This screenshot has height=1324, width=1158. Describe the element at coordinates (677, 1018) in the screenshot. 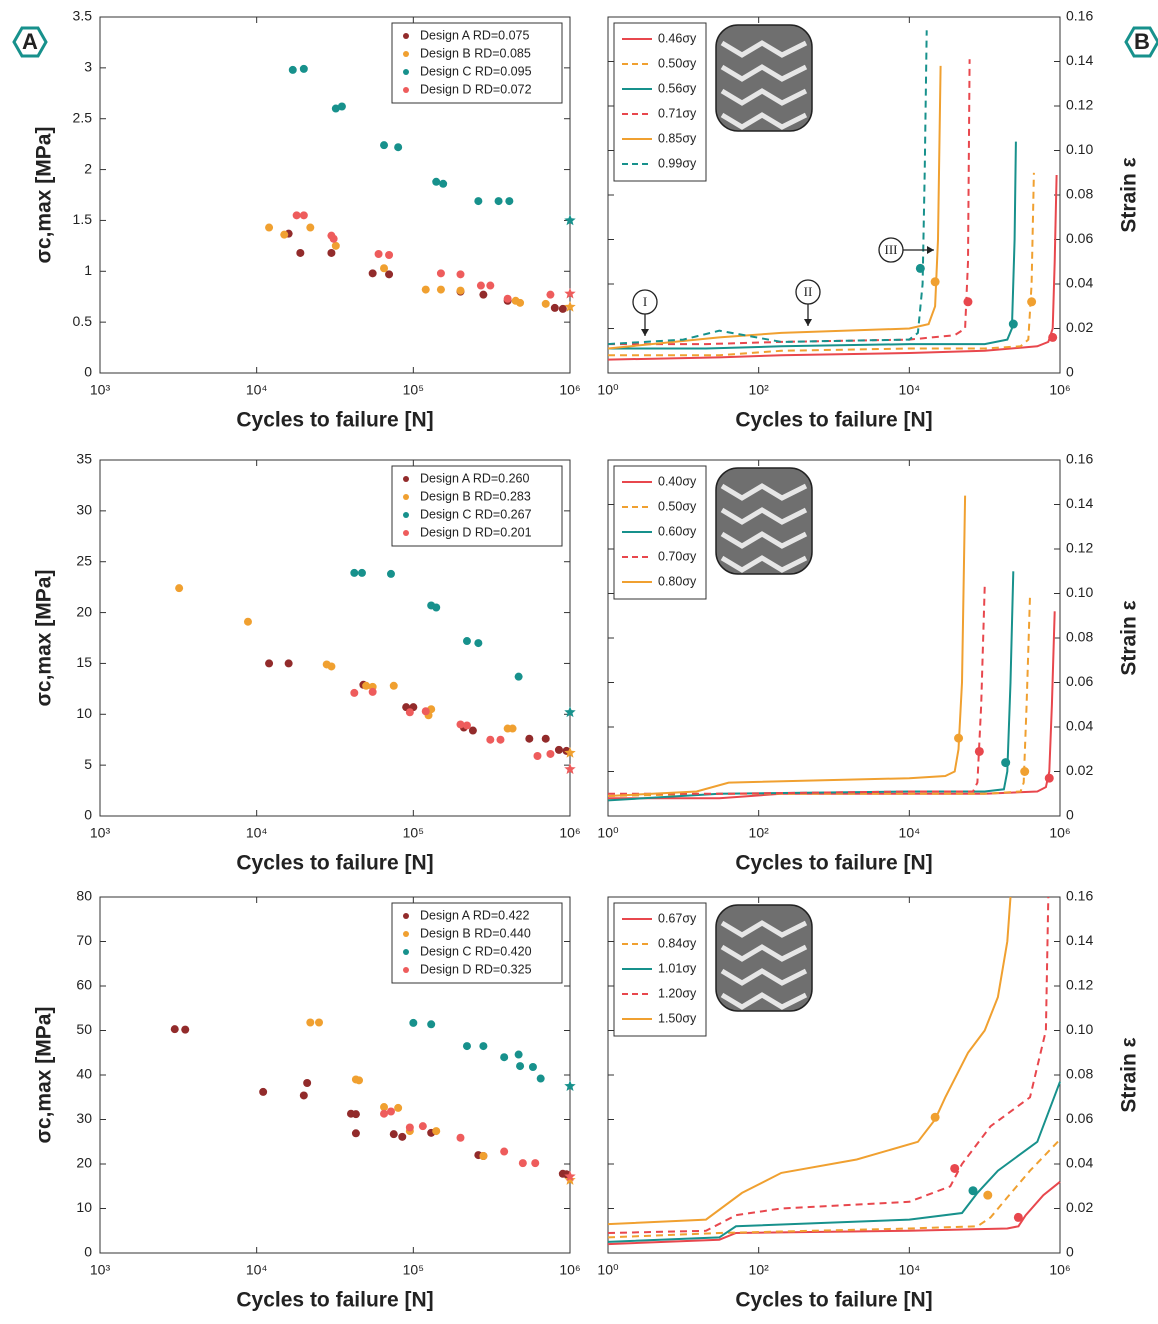

I see `legend-label: 1.50σy` at that location.